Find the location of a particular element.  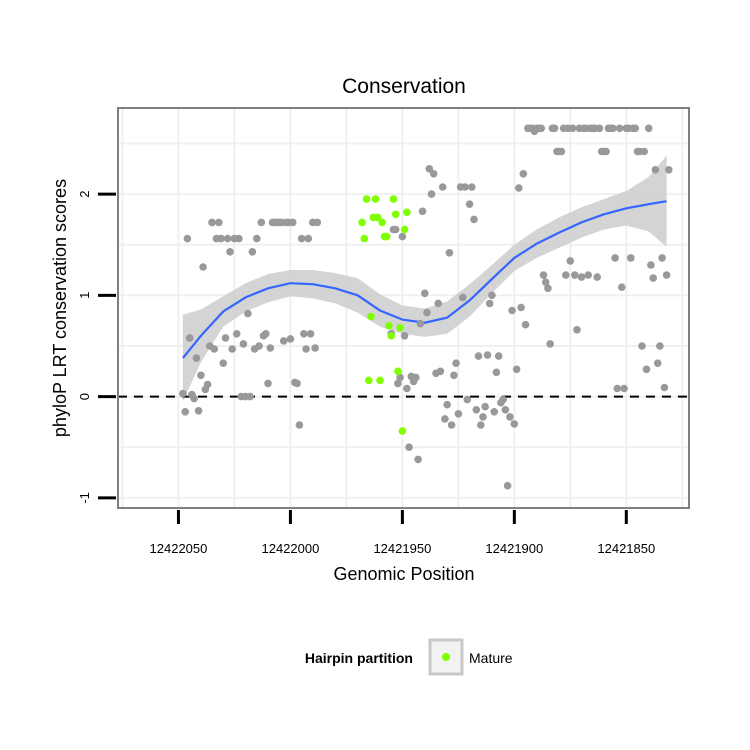

y-axis-title: phyloP LRT conservation scores is located at coordinates (60, 308).